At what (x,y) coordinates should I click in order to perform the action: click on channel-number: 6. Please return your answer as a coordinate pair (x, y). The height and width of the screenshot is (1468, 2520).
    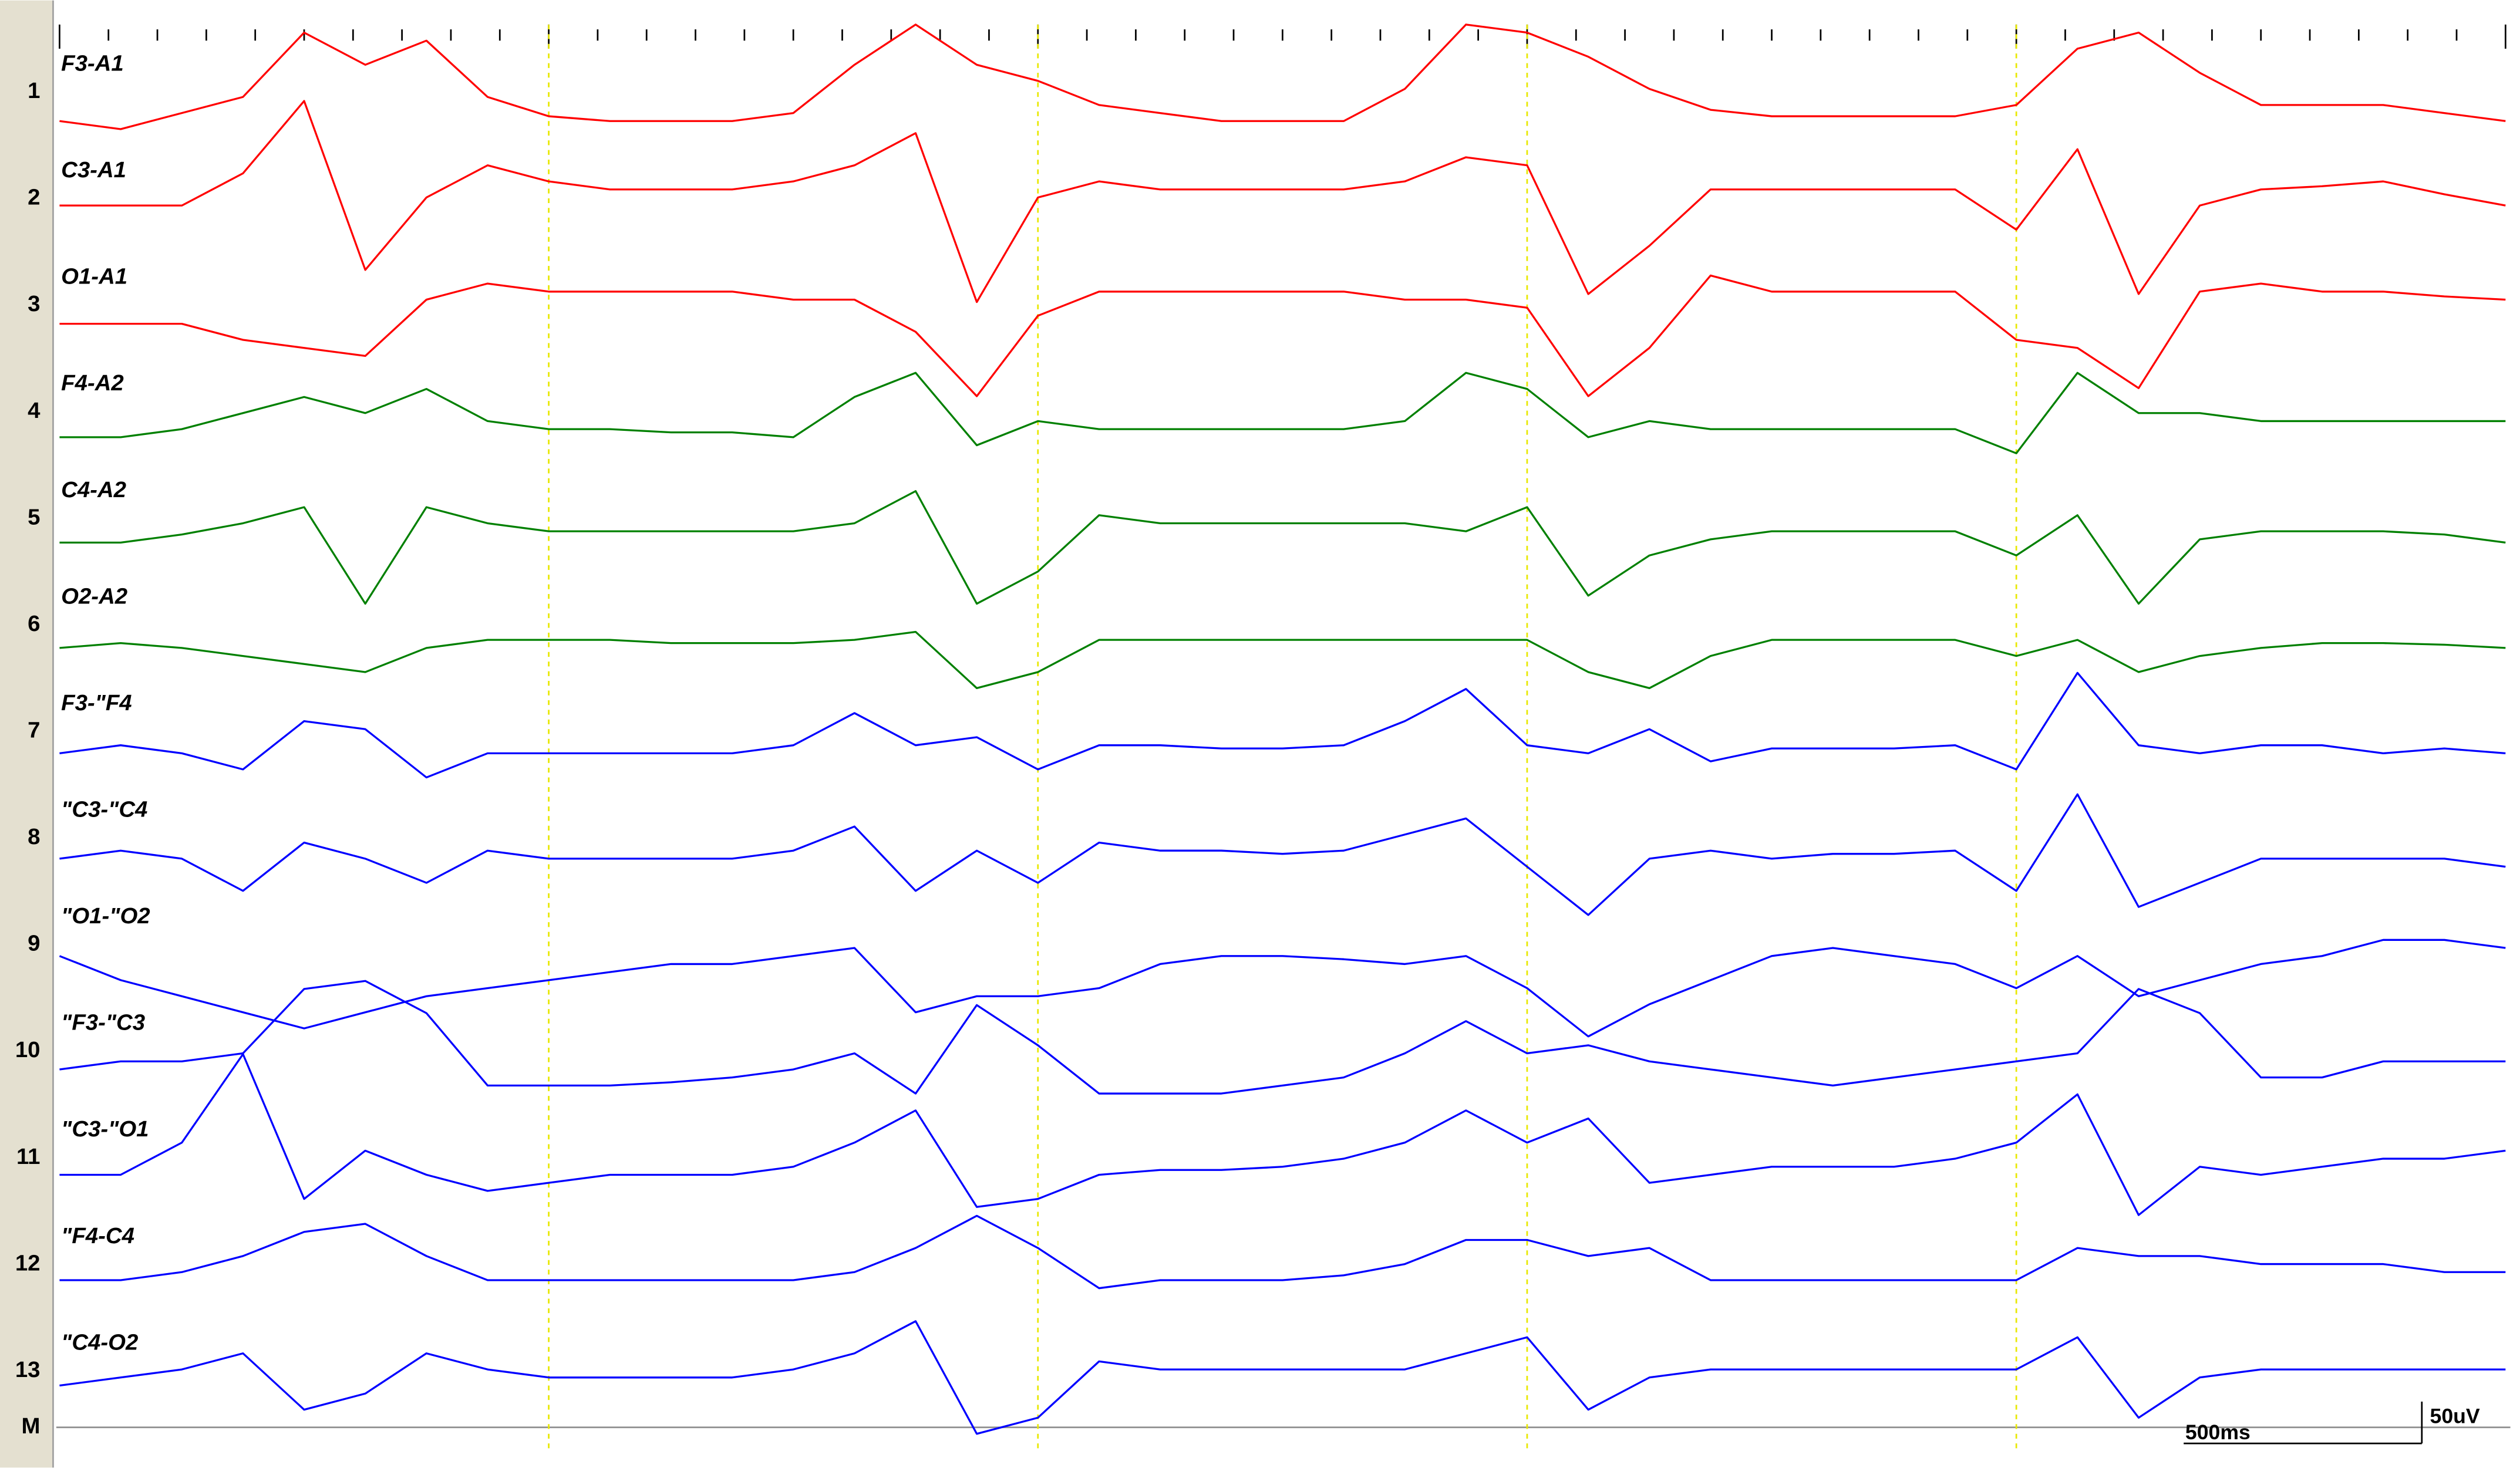
    Looking at the image, I should click on (34, 624).